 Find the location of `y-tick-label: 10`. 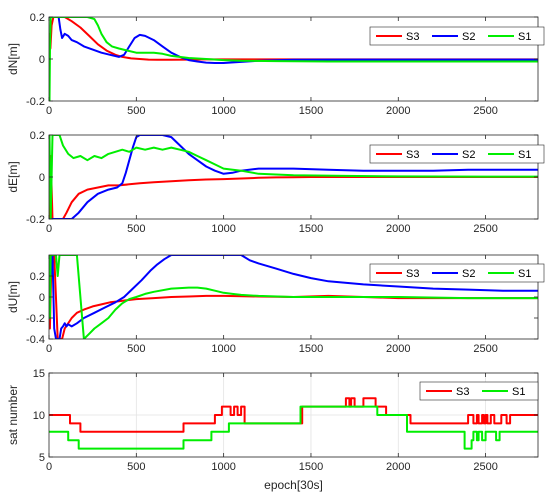

y-tick-label: 10 is located at coordinates (39, 416).